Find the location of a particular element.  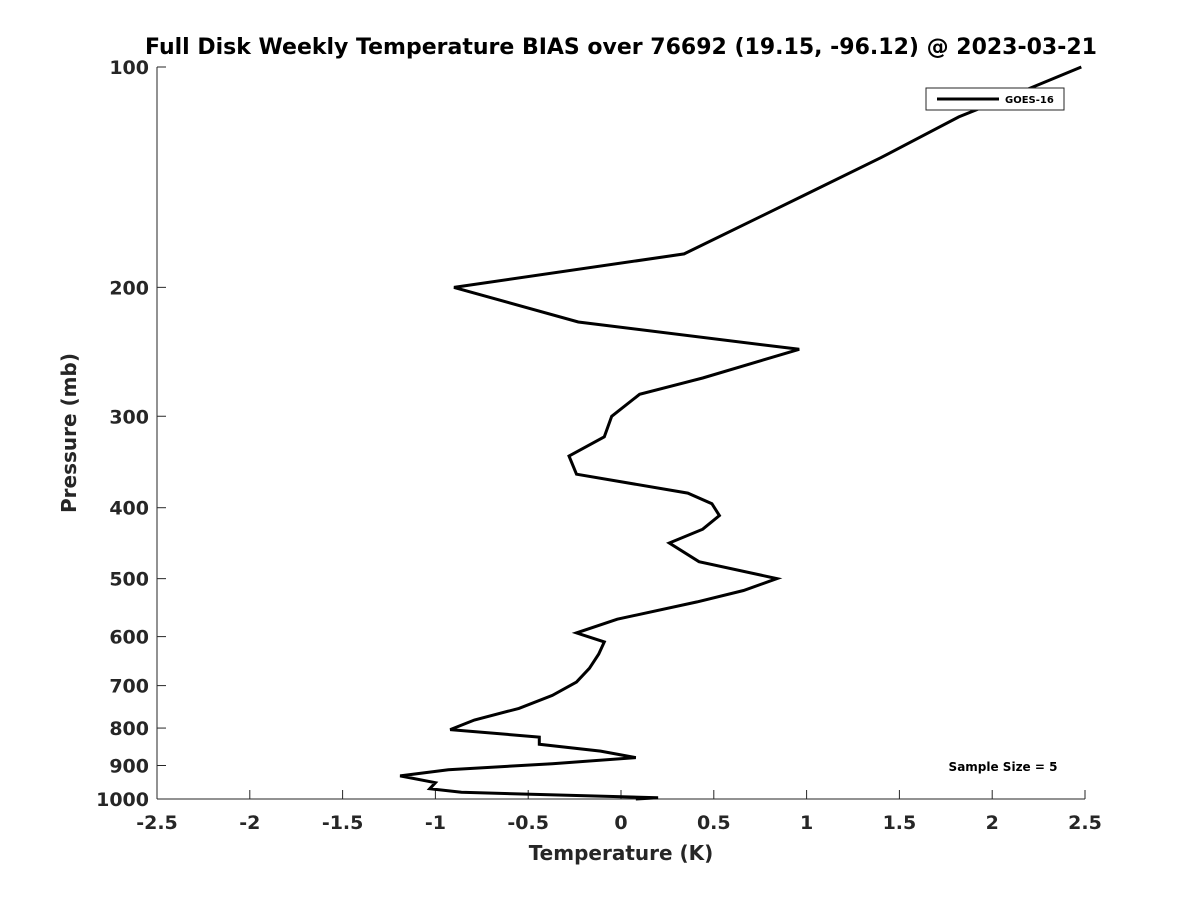

y-tick-label: 900 is located at coordinates (129, 767).